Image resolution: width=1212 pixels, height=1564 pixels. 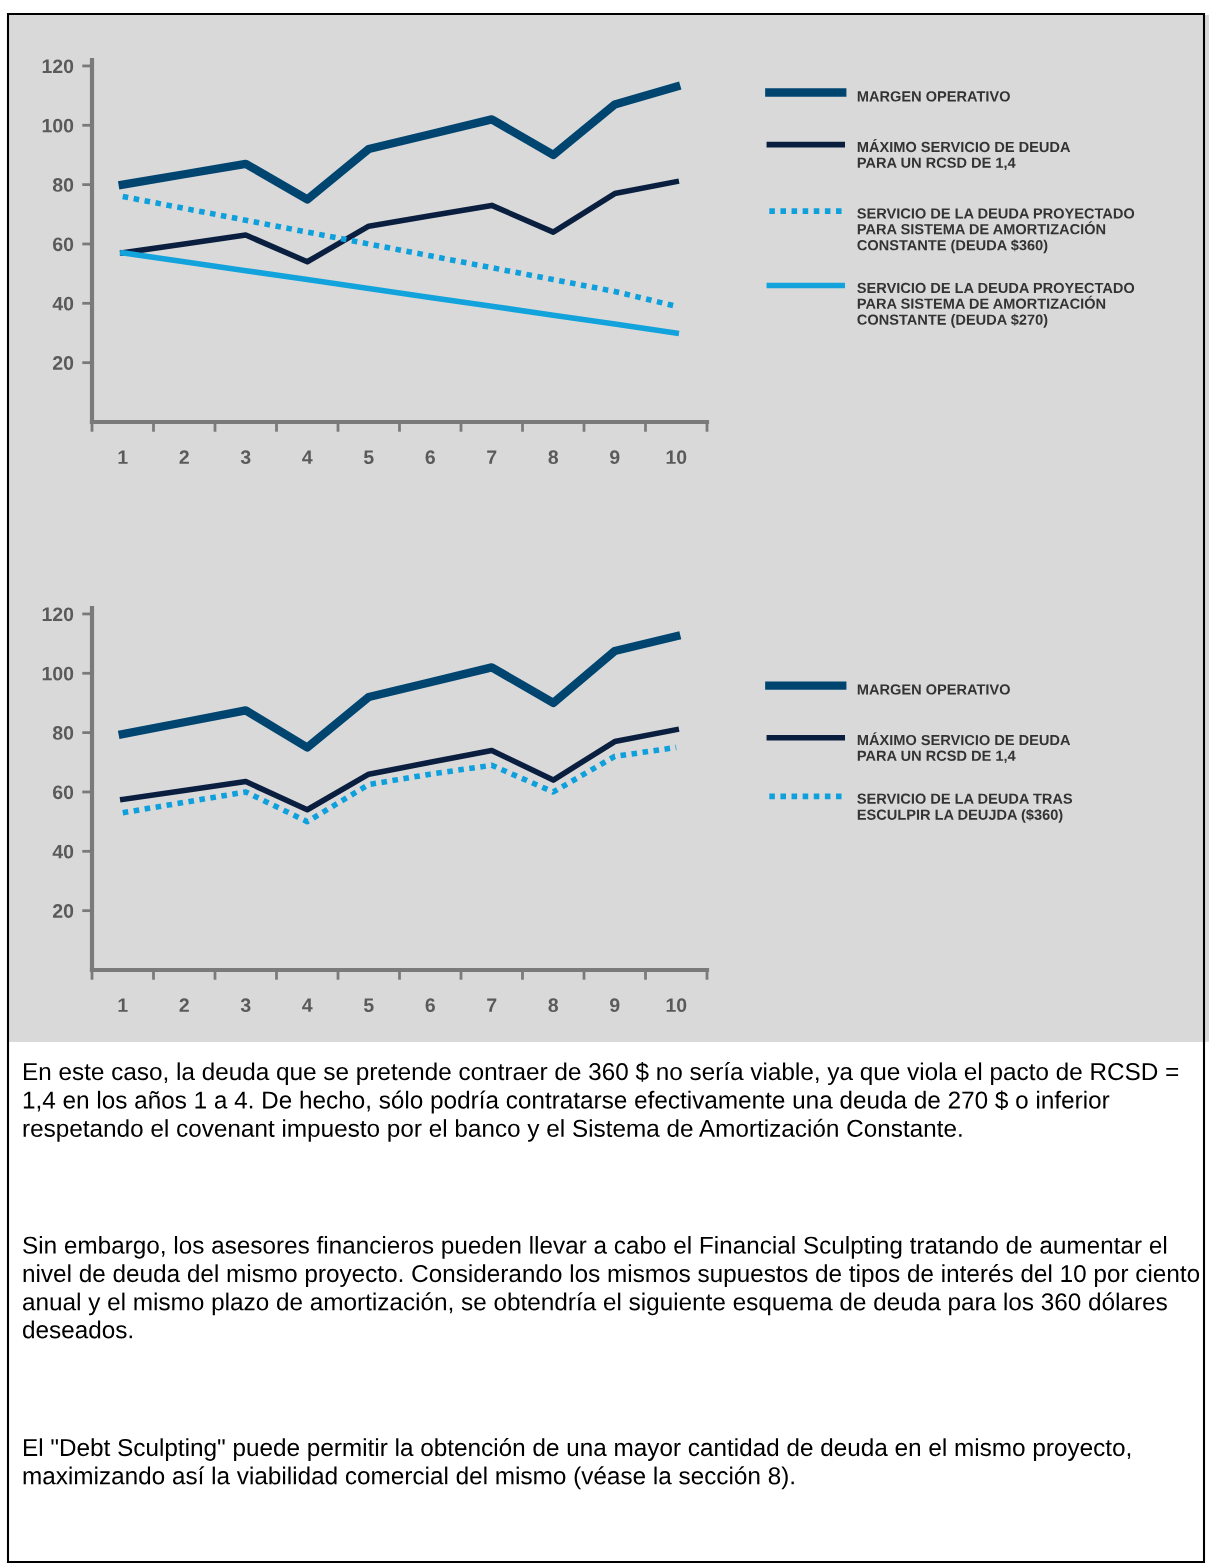 What do you see at coordinates (577, 1464) in the screenshot?
I see `text: El "Debt Sculpting" puede permitir la obtención de una mayor cantidad de deuda en el mismo proyecto, maximizando así la viabilidad comercial del mismo (véase la sección 8).` at bounding box center [577, 1464].